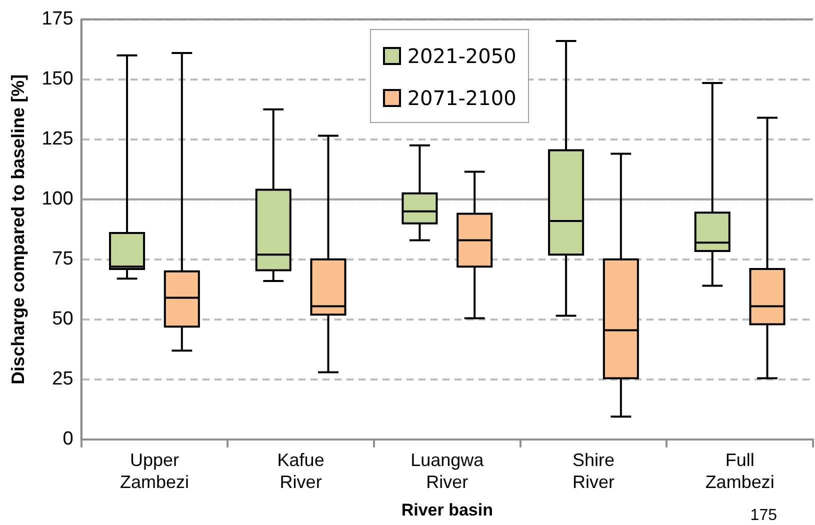 The height and width of the screenshot is (525, 815). I want to click on y-tick-label: 75, so click(63, 259).